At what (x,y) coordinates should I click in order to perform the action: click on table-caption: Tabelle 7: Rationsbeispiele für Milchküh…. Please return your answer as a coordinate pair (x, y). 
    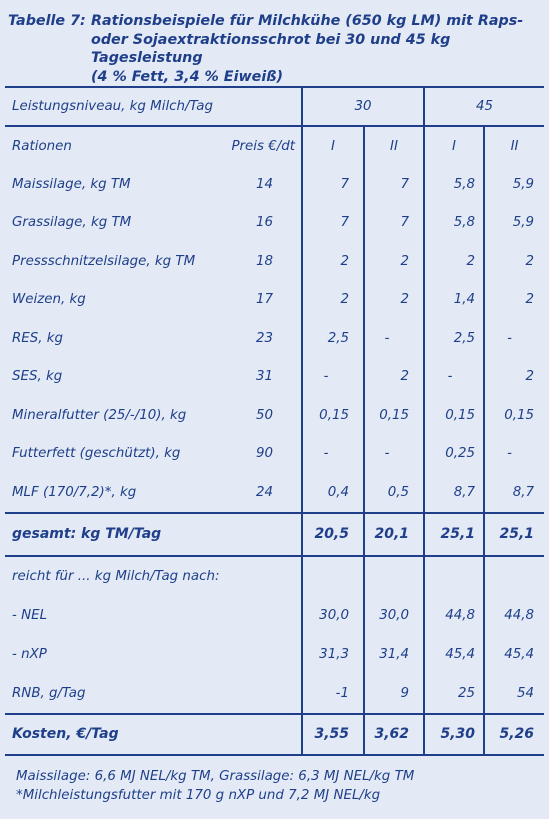
    Looking at the image, I should click on (276, 49).